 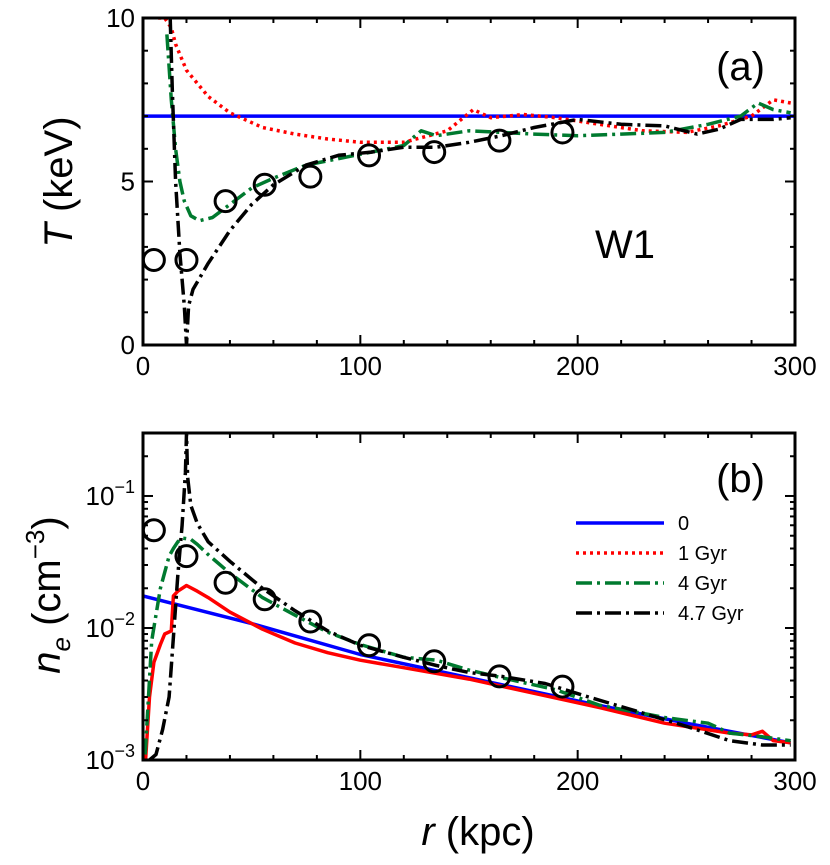 I want to click on panel-b-xlabel-symbol: r, so click(x=428, y=832).